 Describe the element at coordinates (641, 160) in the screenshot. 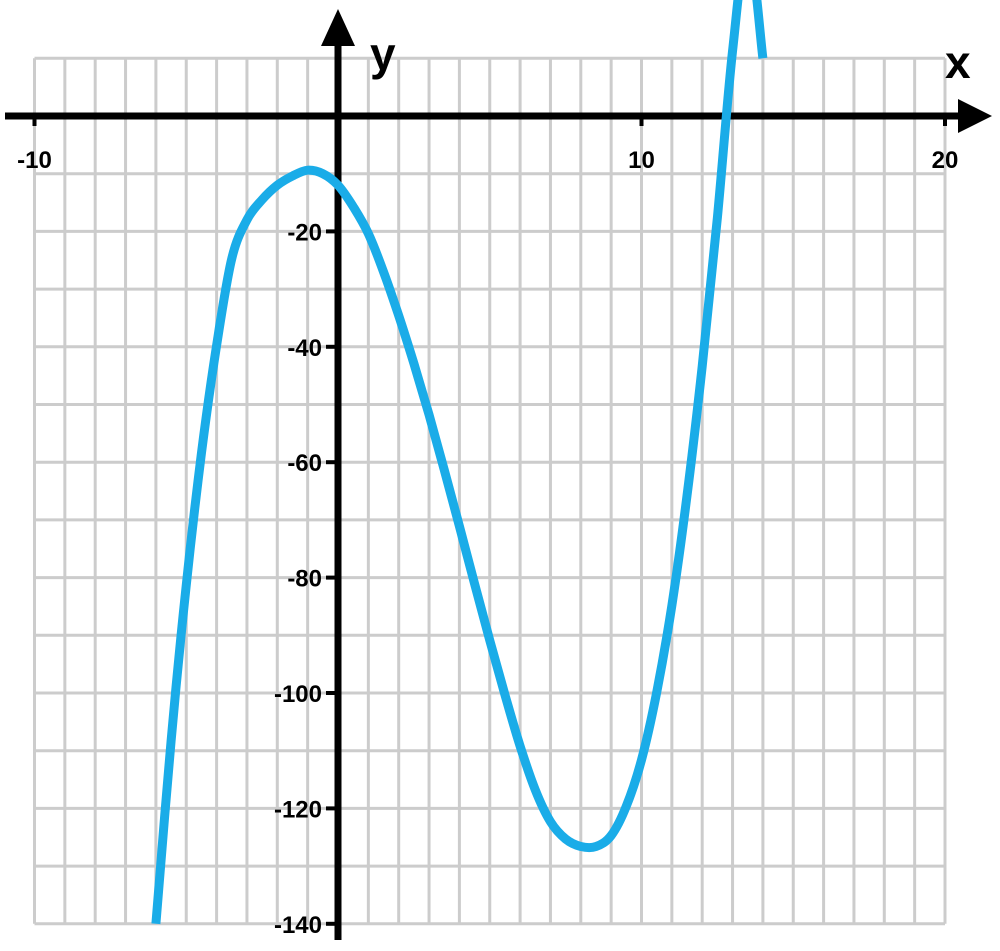

I see `x-tick-label: 10` at that location.